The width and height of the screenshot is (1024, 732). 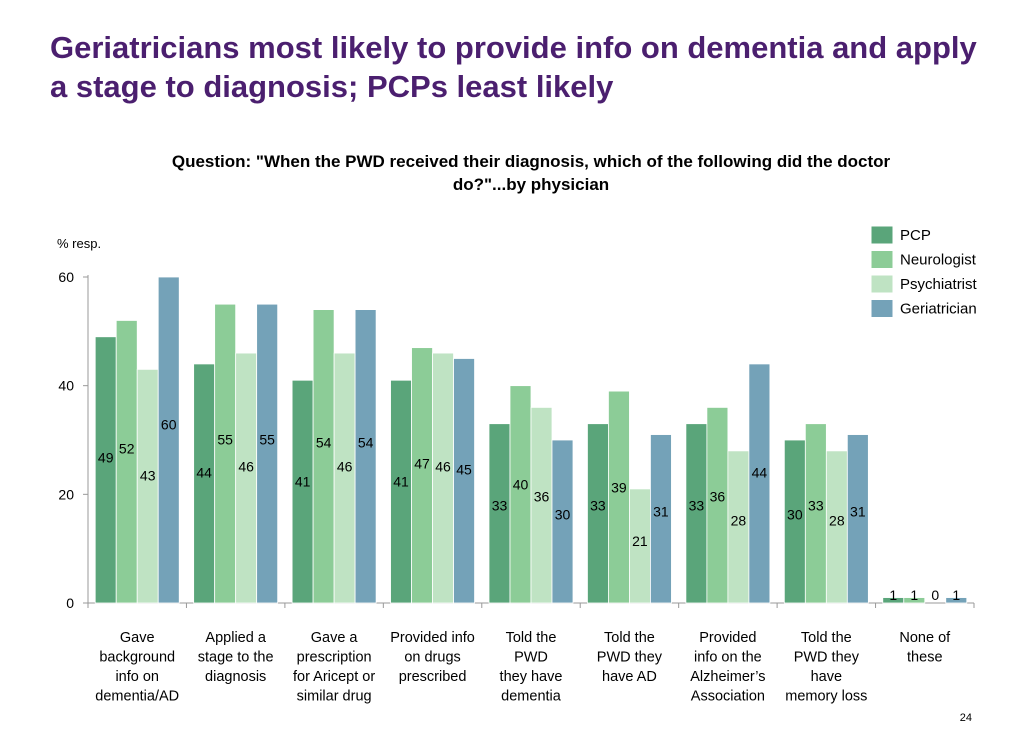 I want to click on legend-swatch-pcp, so click(x=882, y=235).